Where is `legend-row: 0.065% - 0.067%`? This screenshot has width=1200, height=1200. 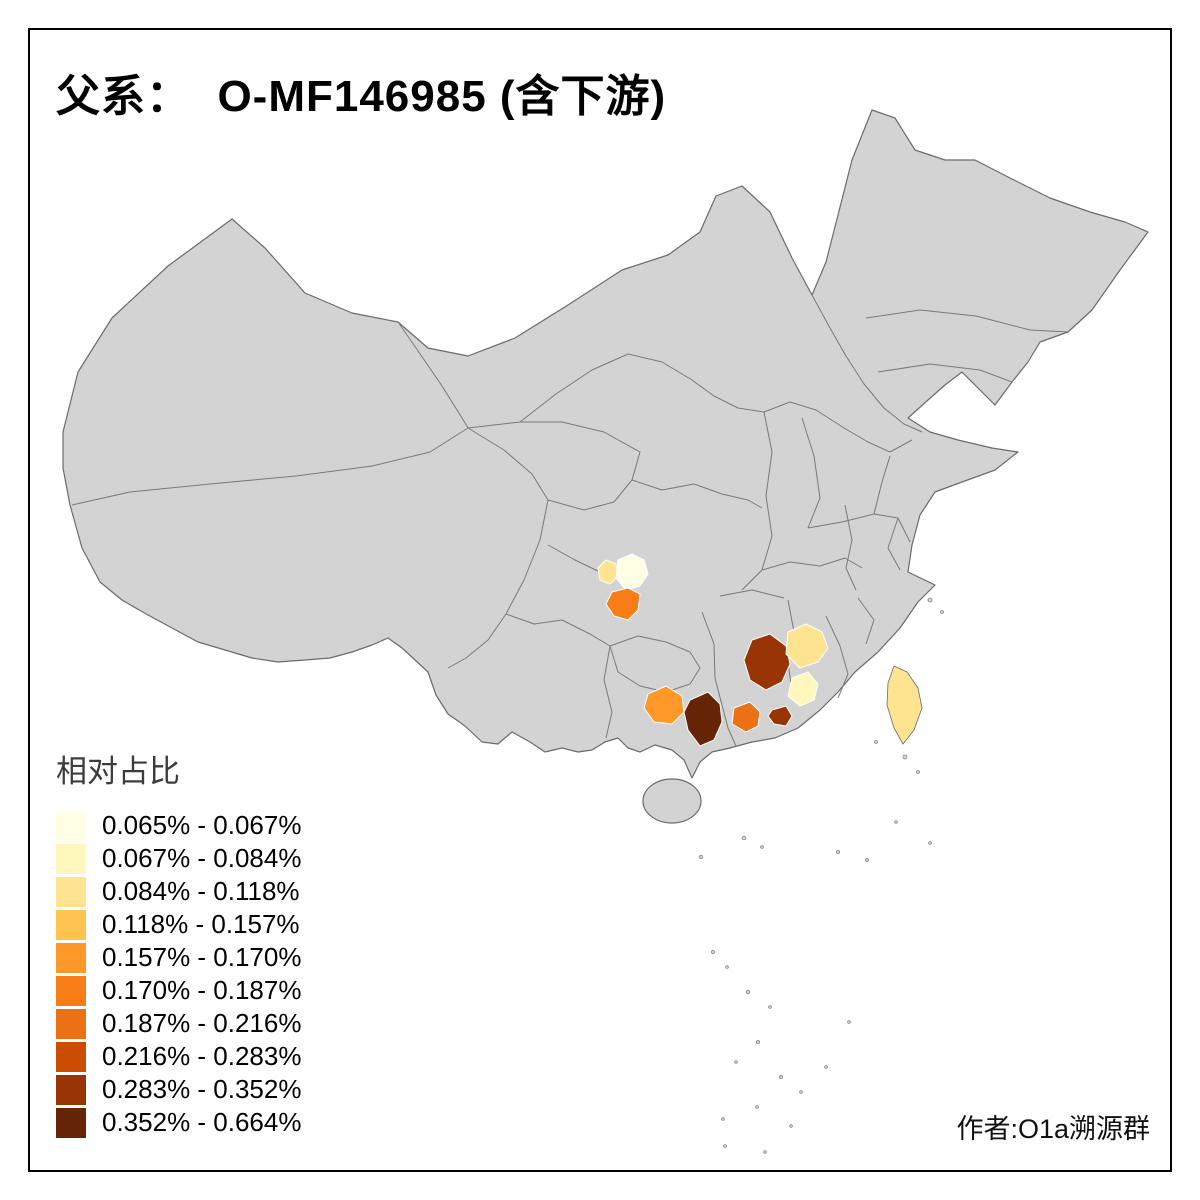 legend-row: 0.065% - 0.067% is located at coordinates (178, 825).